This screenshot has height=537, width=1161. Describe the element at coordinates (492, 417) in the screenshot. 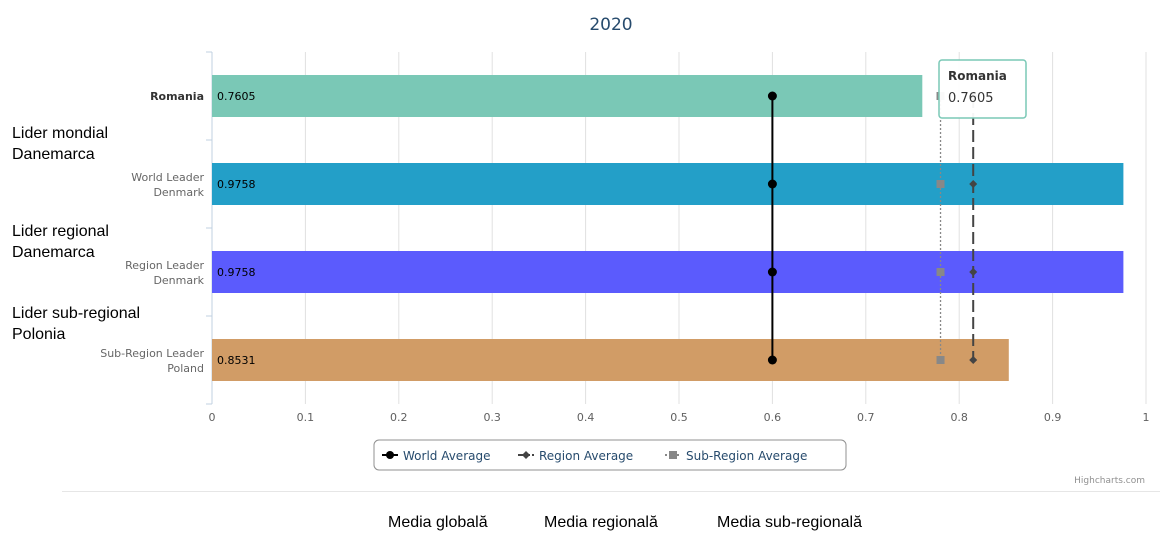

I see `x-tick-label: 0.3` at that location.